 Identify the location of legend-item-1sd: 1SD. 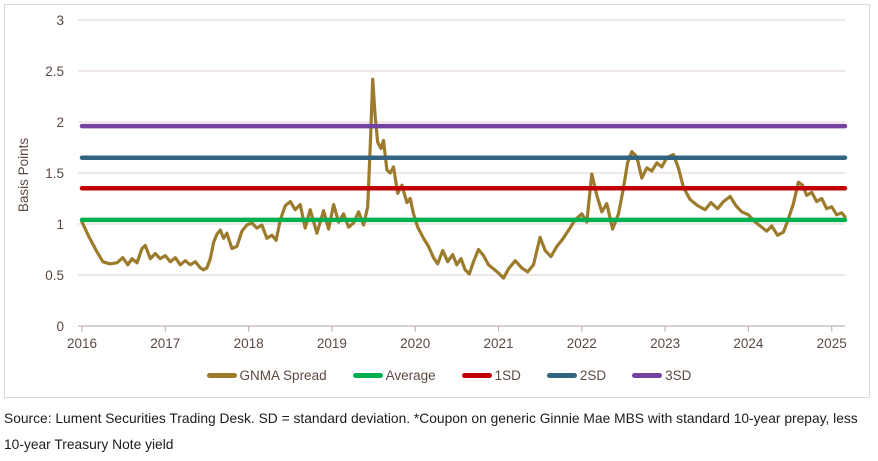
(491, 375).